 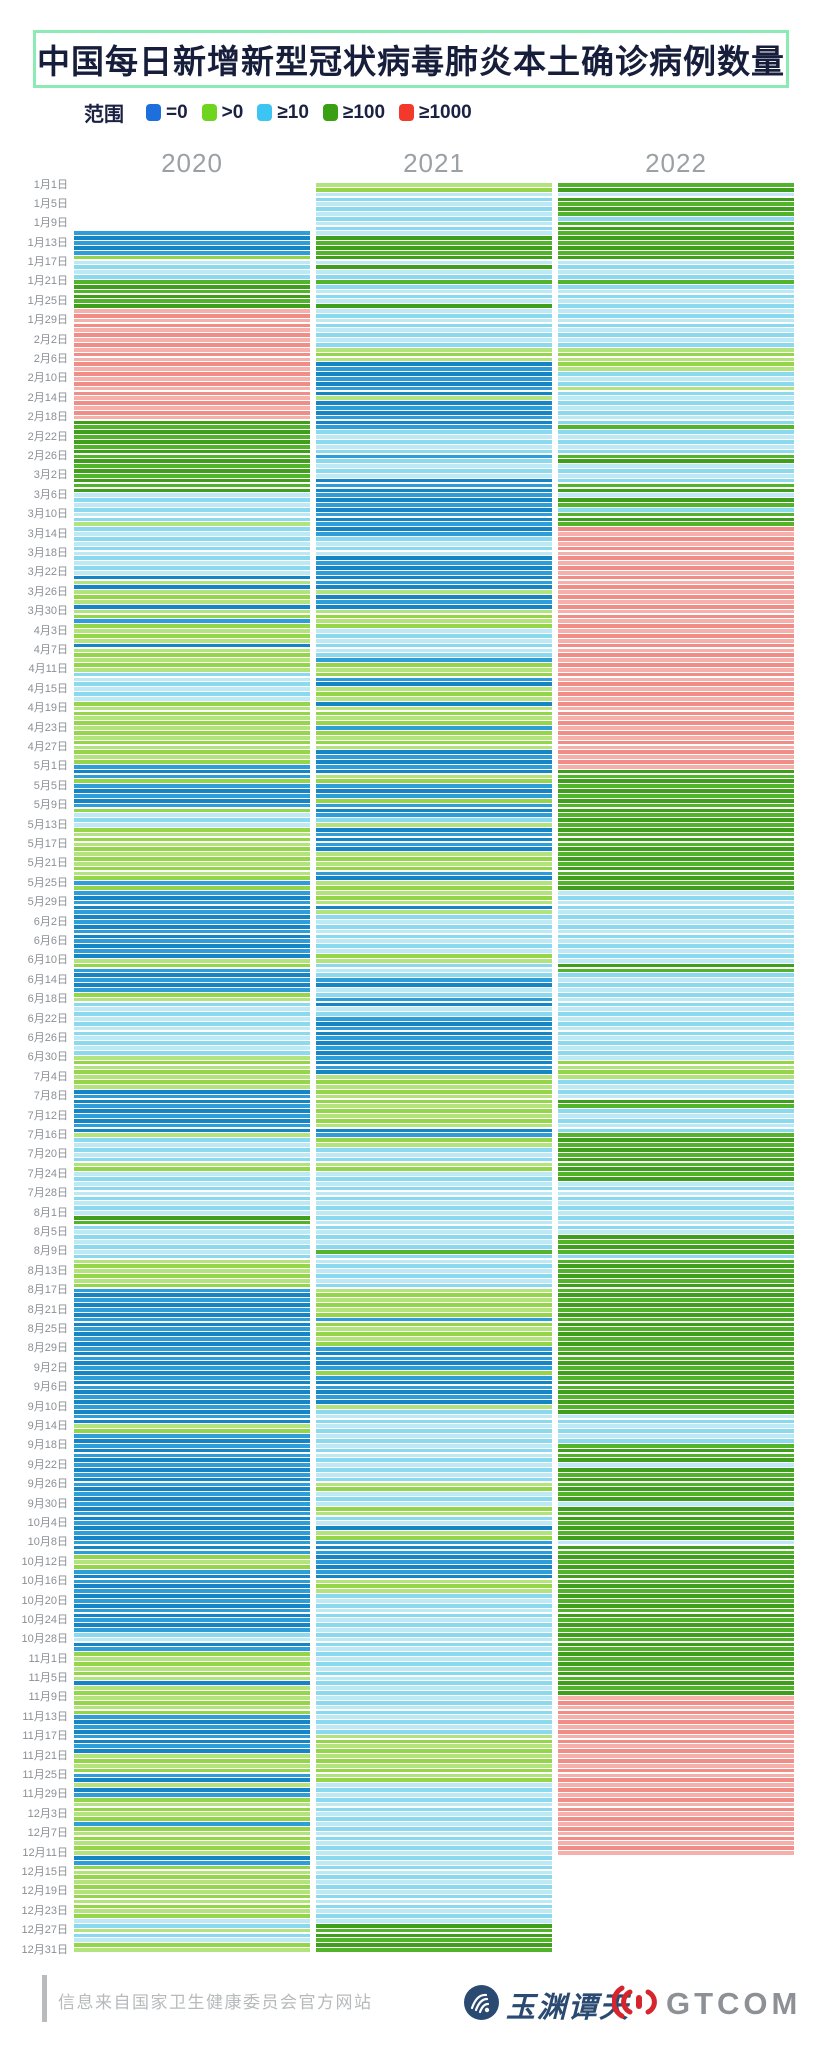 I want to click on yuyuan-tantian-logo-icon, so click(x=481, y=2002).